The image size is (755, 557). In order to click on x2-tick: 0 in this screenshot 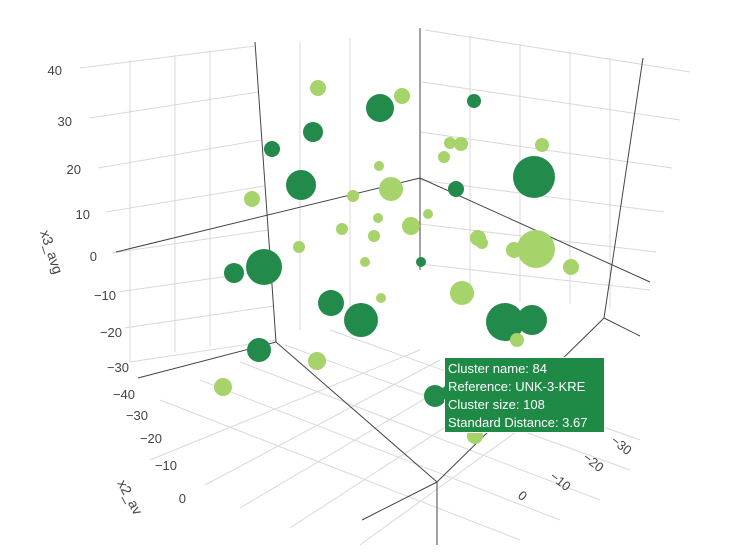, I will do `click(182, 498)`.